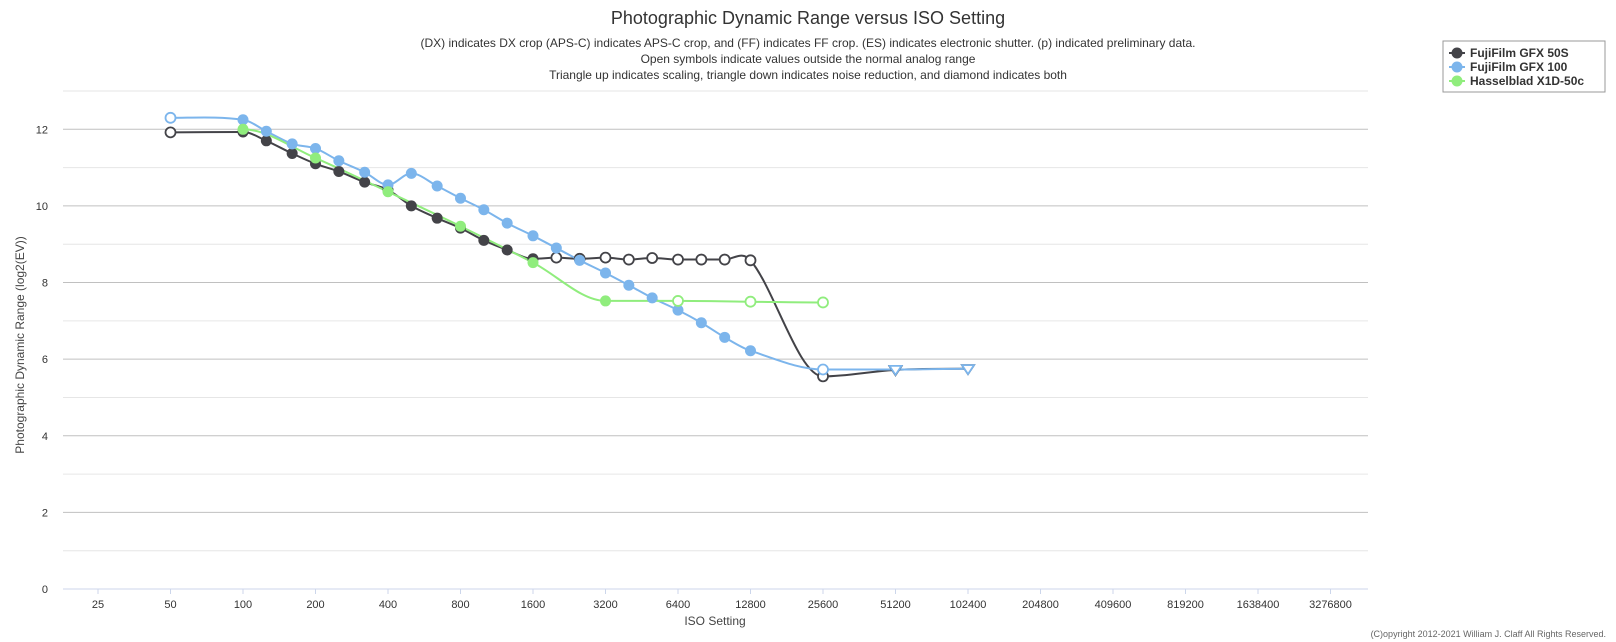 Image resolution: width=1616 pixels, height=642 pixels. I want to click on x-tick-label: 50, so click(170, 605).